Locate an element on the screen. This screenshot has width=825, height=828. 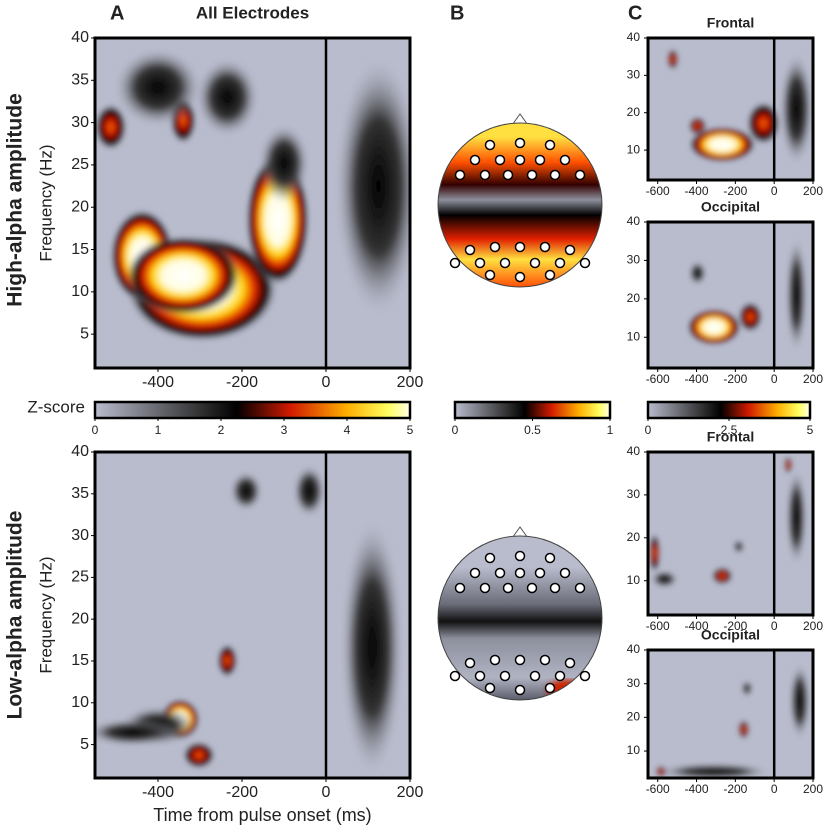
colorbar-tick-label: 3 is located at coordinates (284, 430).